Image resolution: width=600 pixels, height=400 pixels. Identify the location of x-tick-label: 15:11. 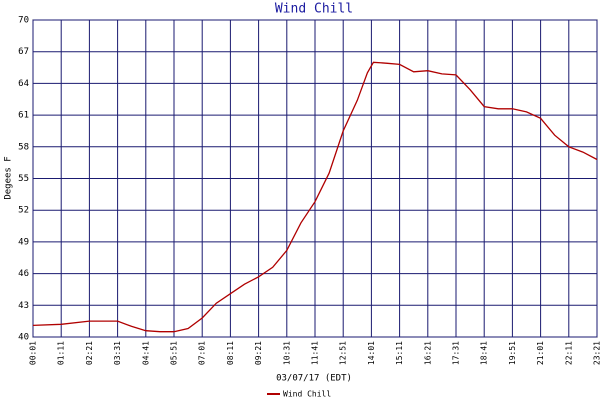
(399, 353).